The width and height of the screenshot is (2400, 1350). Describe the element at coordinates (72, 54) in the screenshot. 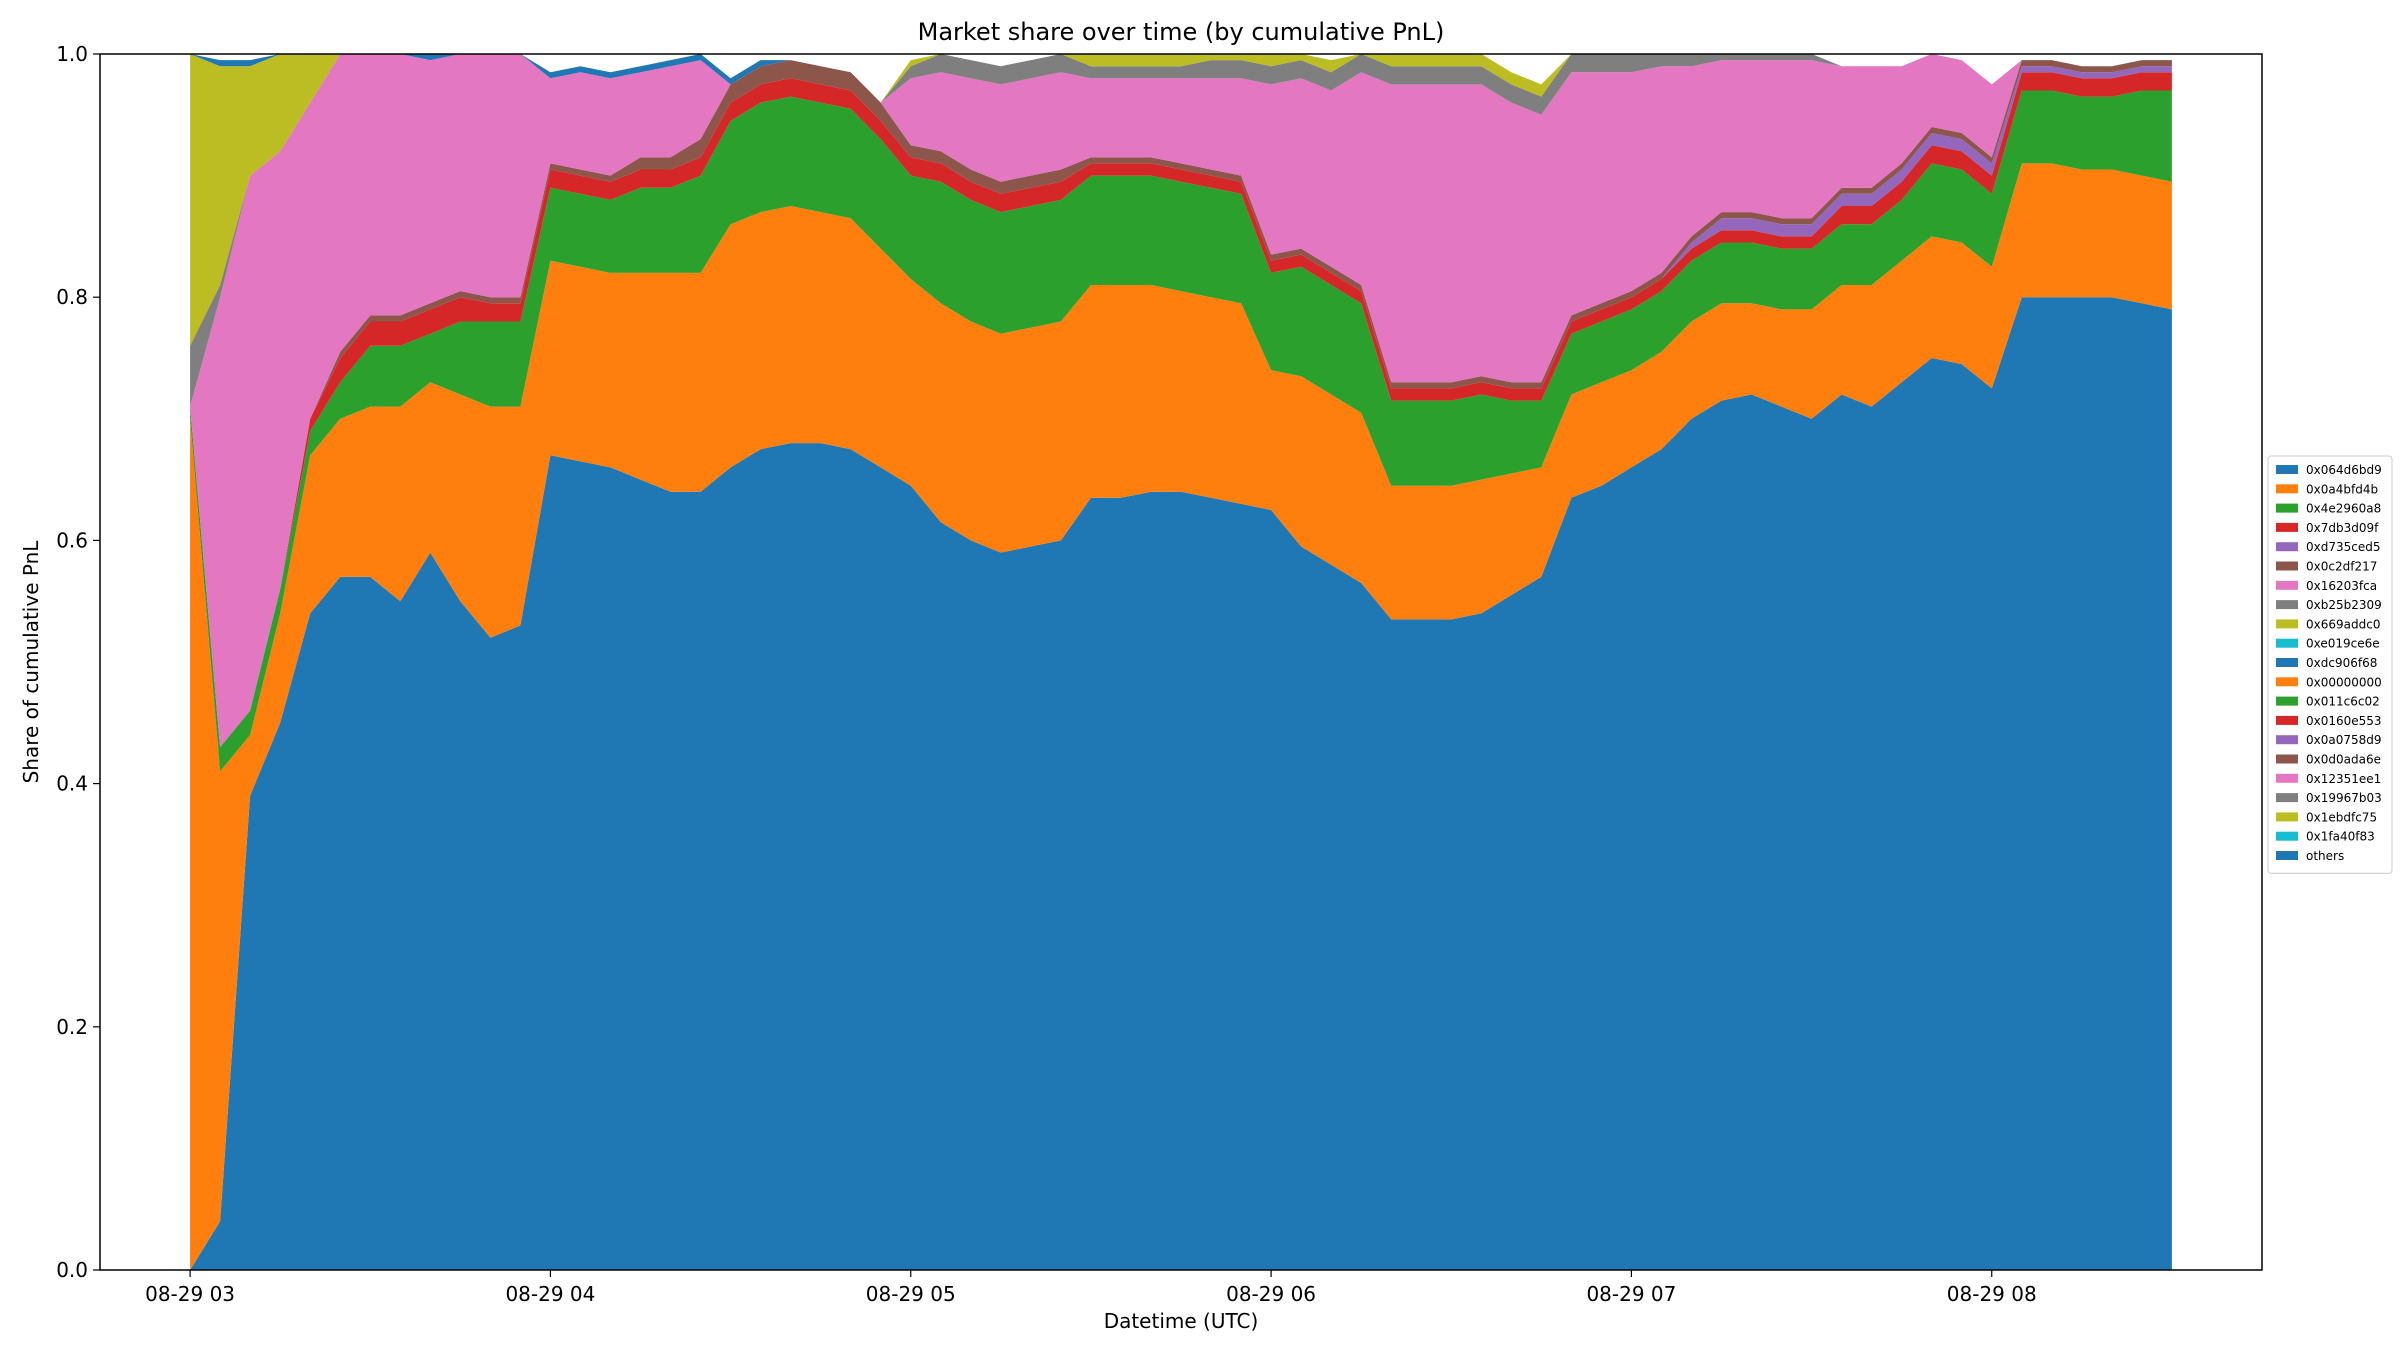

I see `y-tick-label: 1.0` at that location.